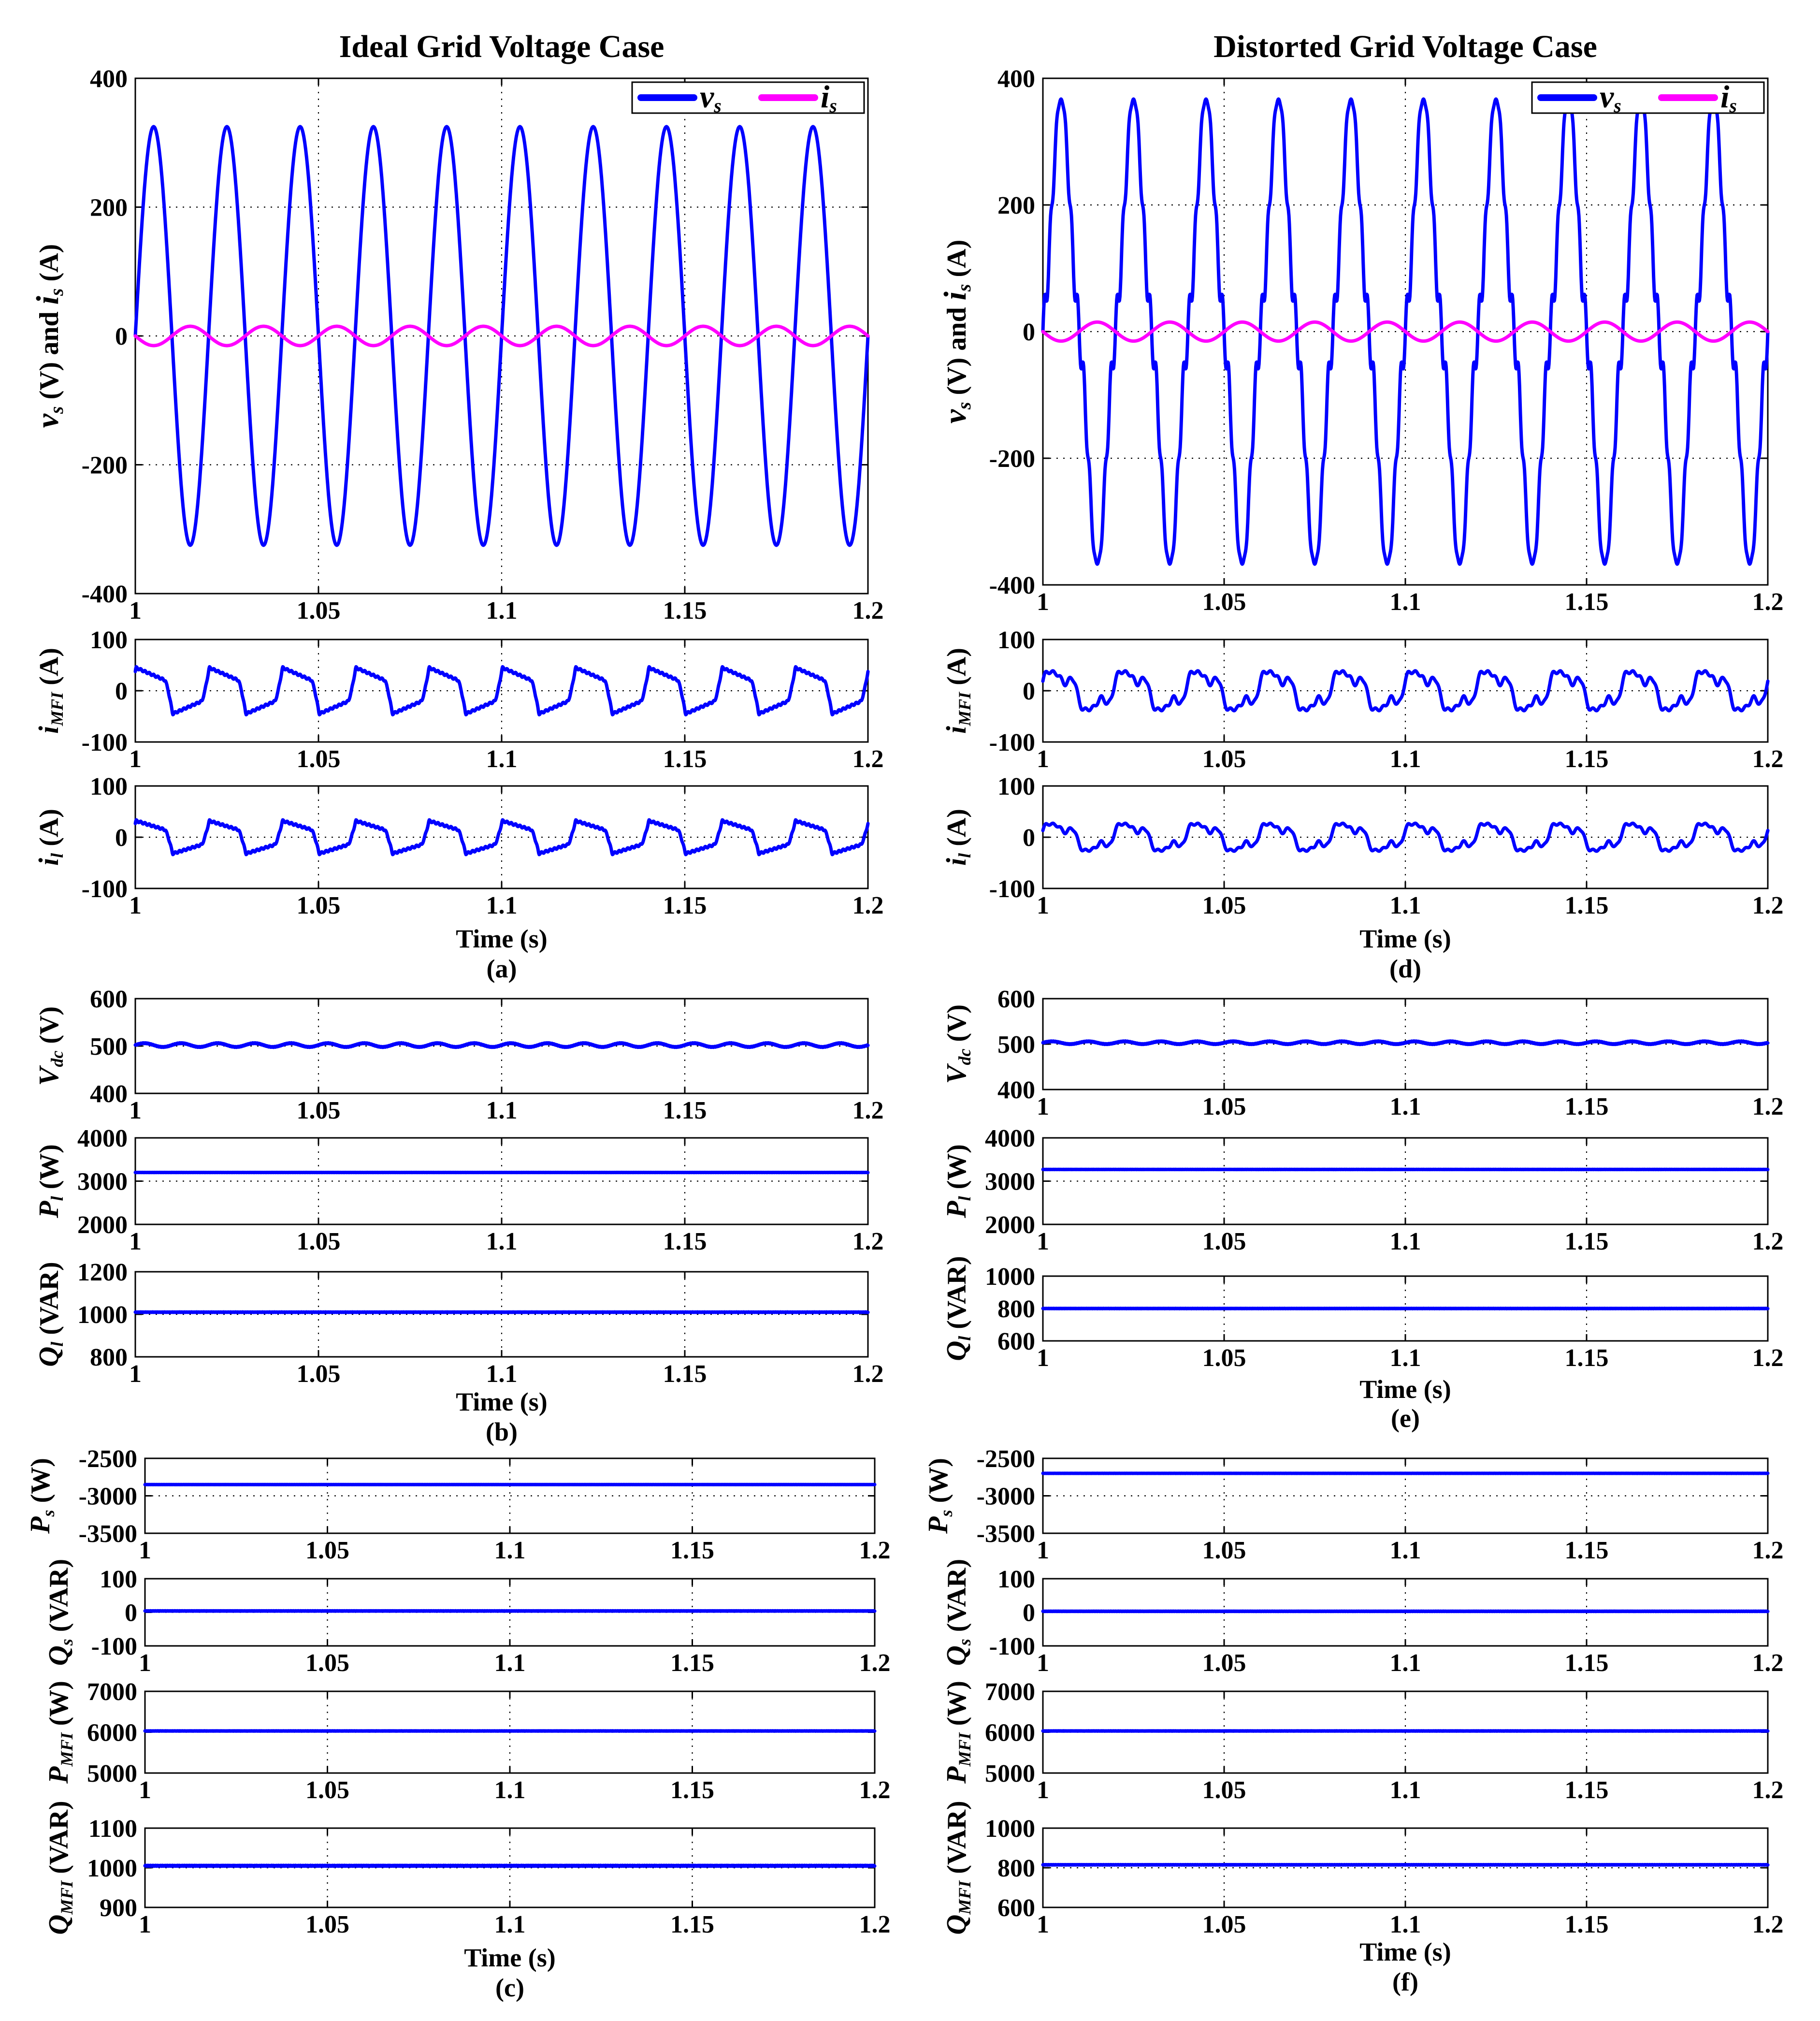 The height and width of the screenshot is (2021, 1820). I want to click on column-title: Ideal Grid Voltage Case, so click(501, 46).